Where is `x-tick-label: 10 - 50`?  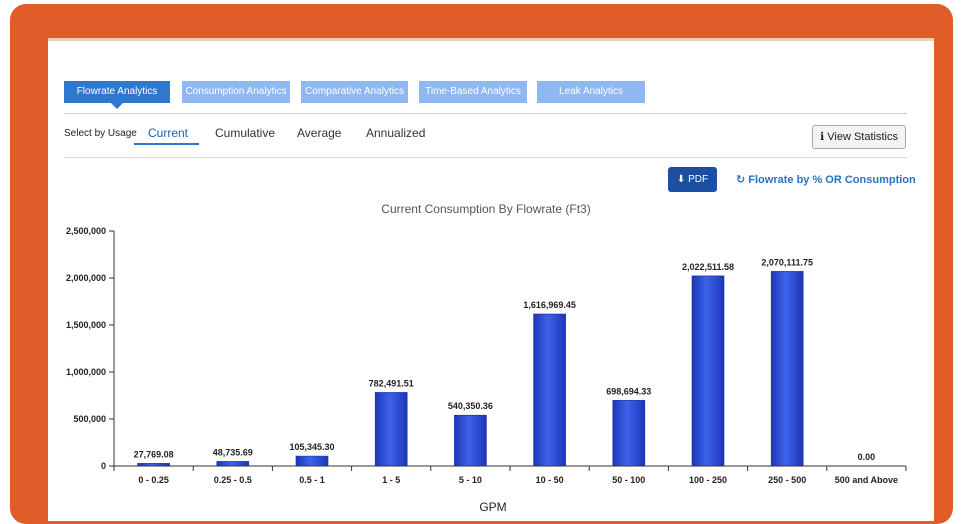 x-tick-label: 10 - 50 is located at coordinates (550, 480).